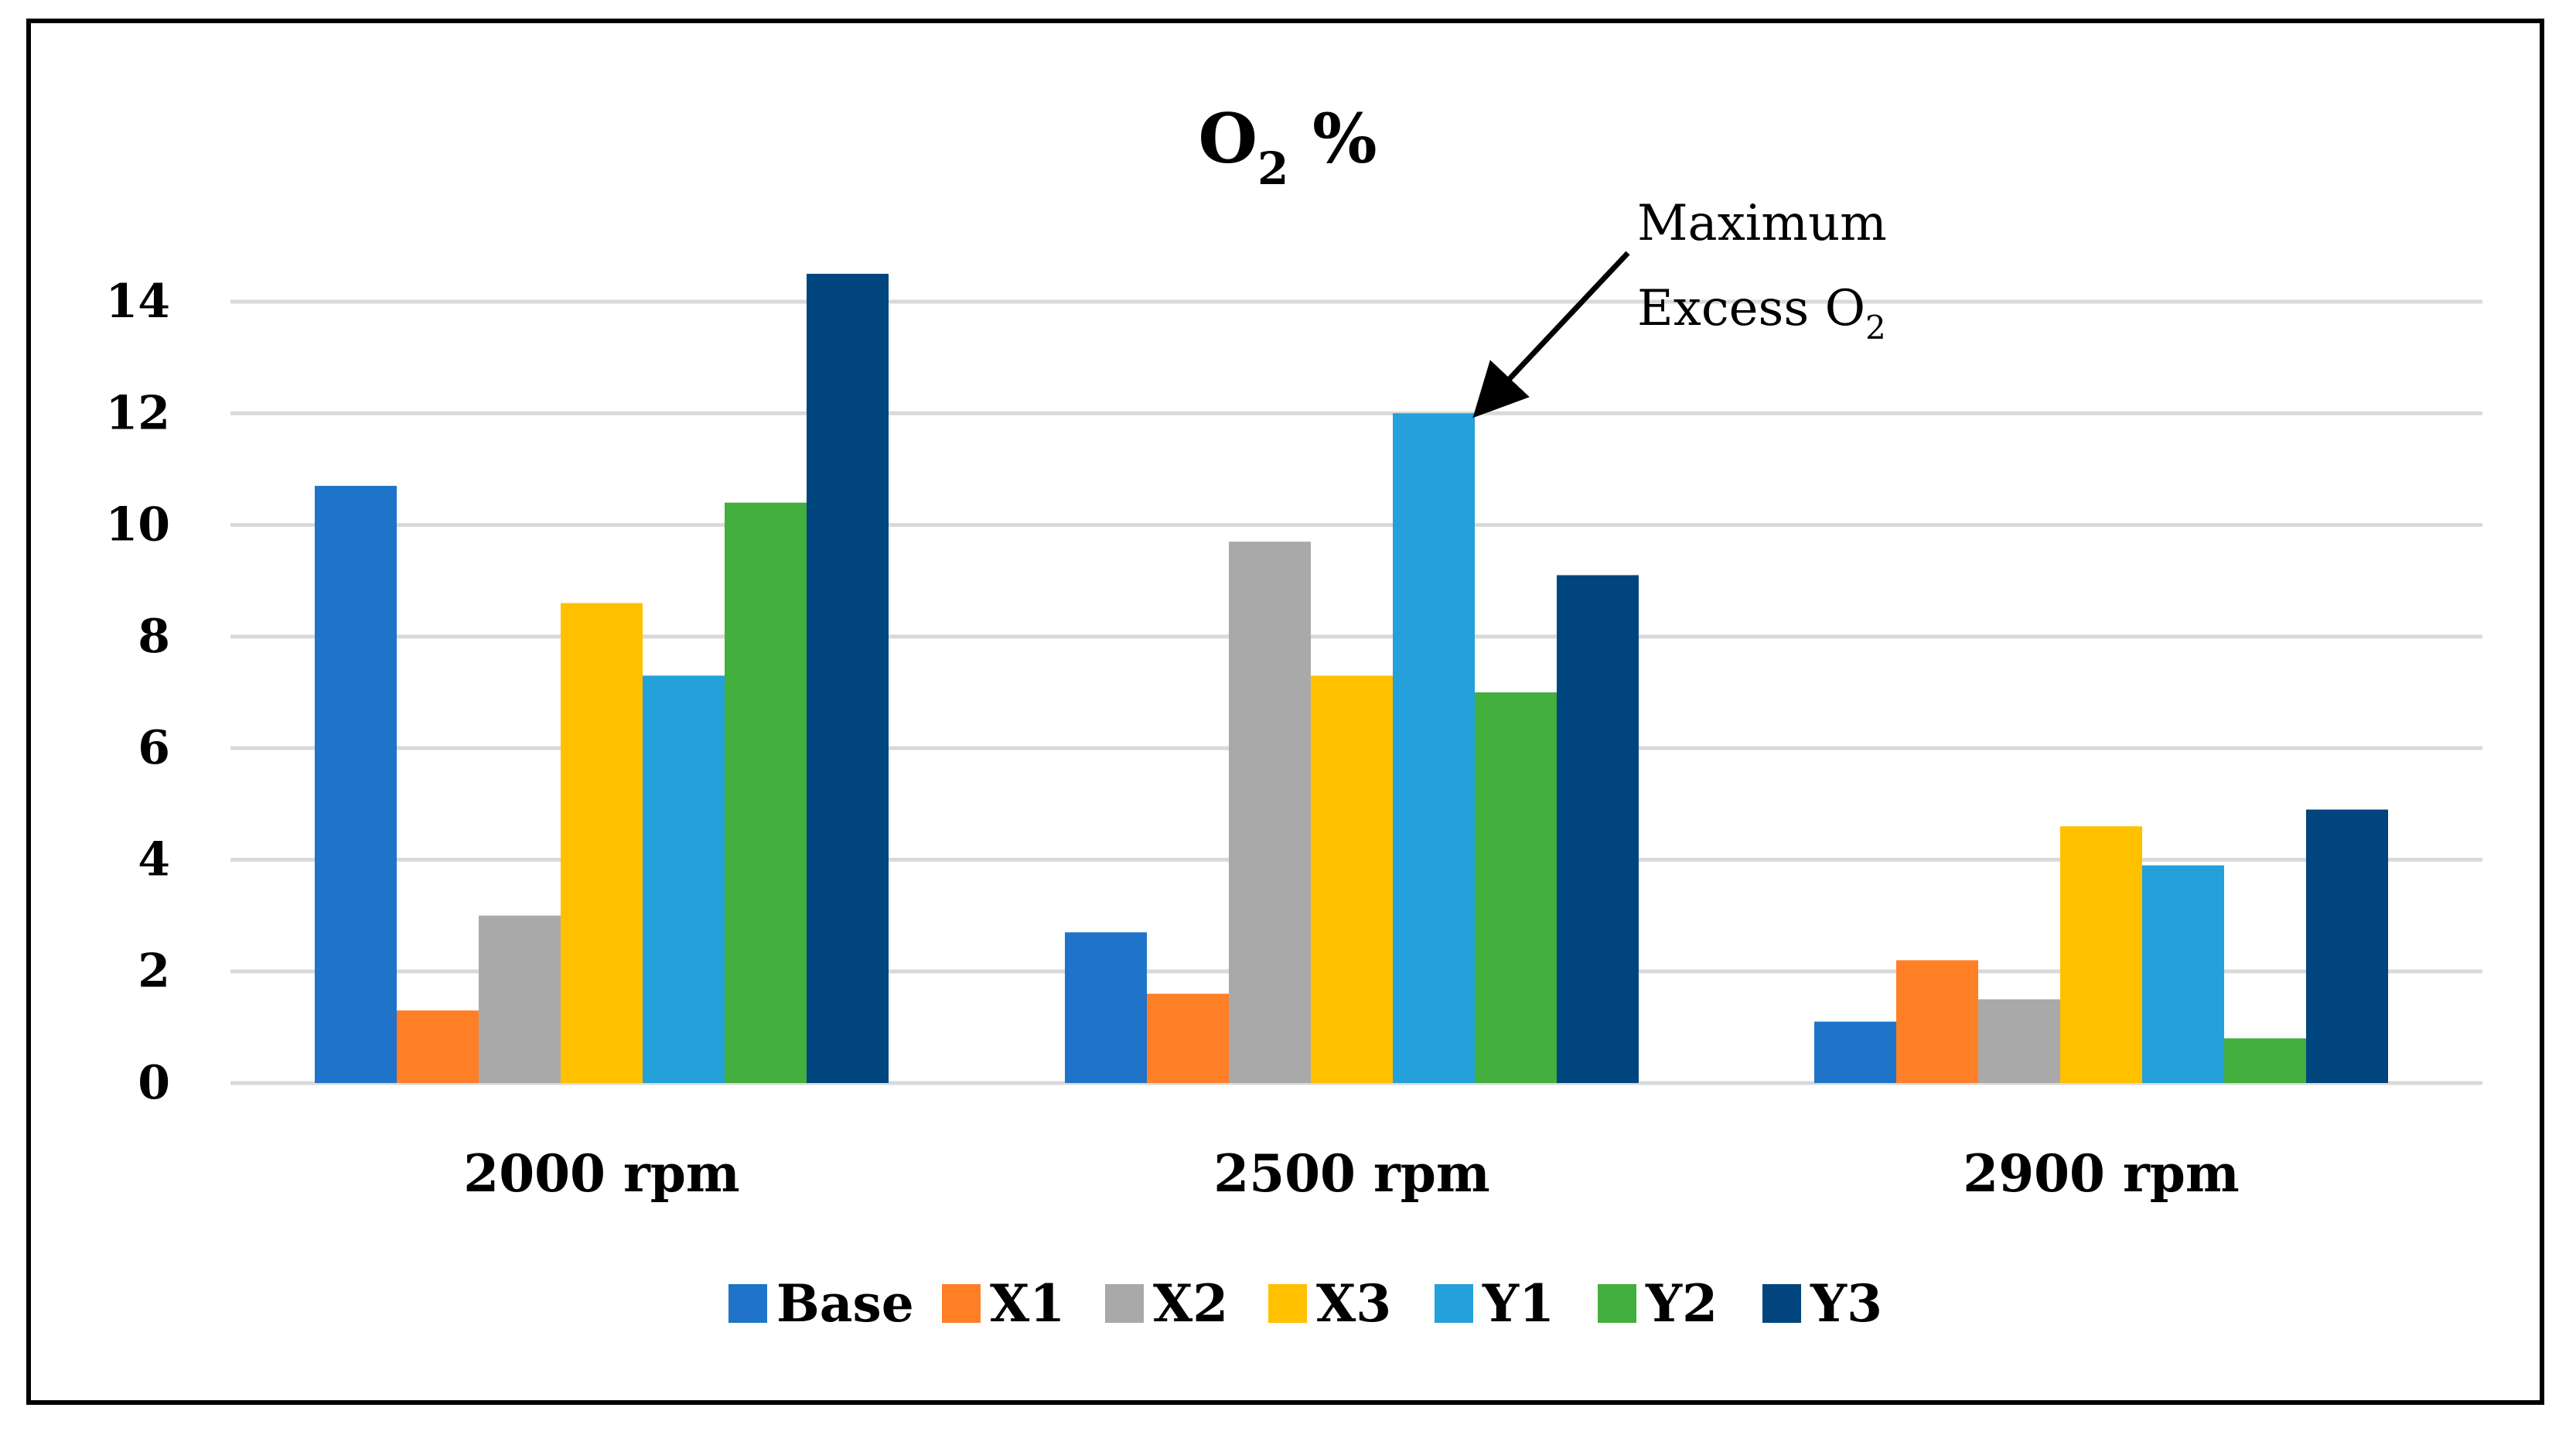 This screenshot has height=1435, width=2576. Describe the element at coordinates (601, 1173) in the screenshot. I see `x-tick-label: 2000 rpm` at that location.